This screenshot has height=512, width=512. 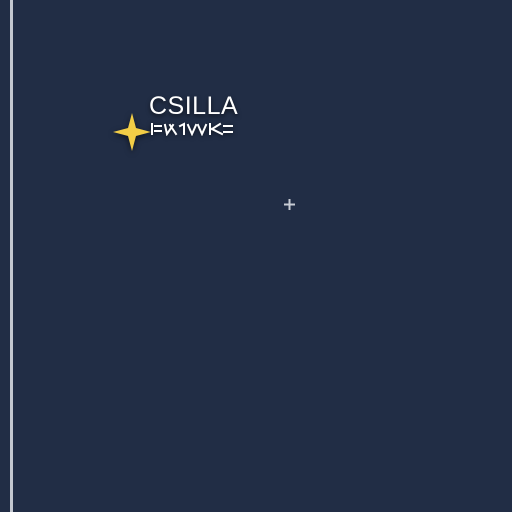 I want to click on location-name-label: CSILLA, so click(x=194, y=106).